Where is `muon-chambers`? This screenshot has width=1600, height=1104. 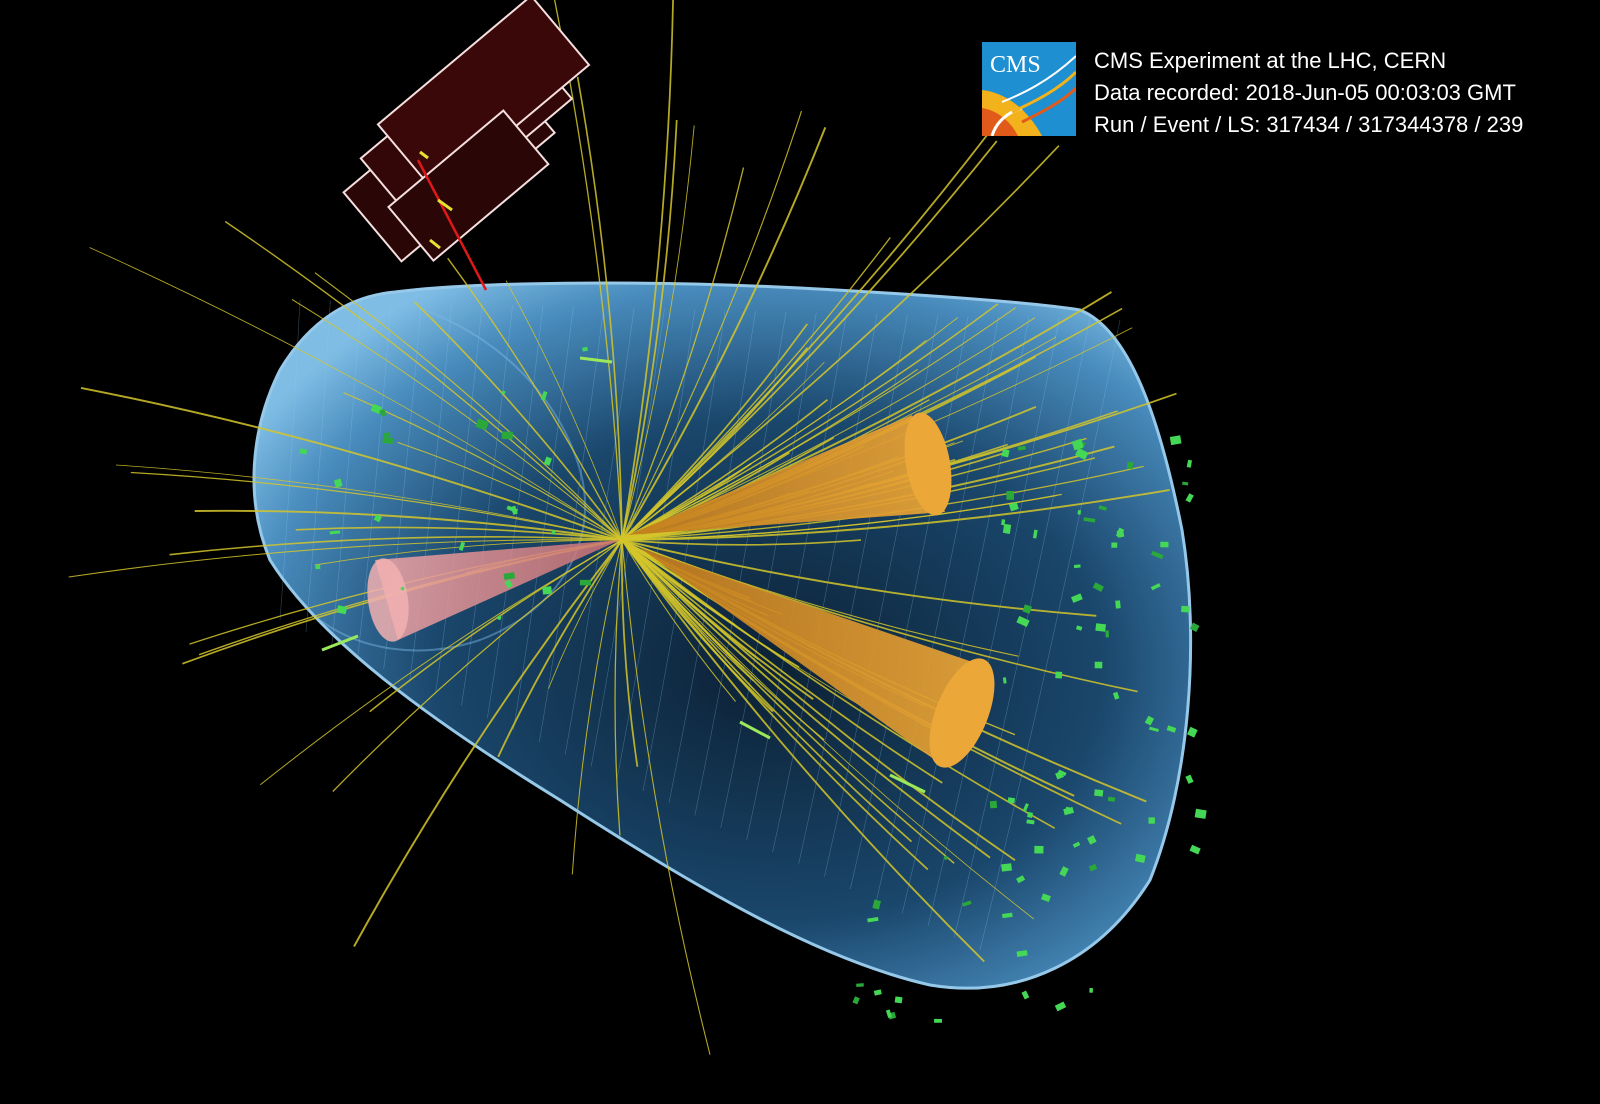 muon-chambers is located at coordinates (466, 145).